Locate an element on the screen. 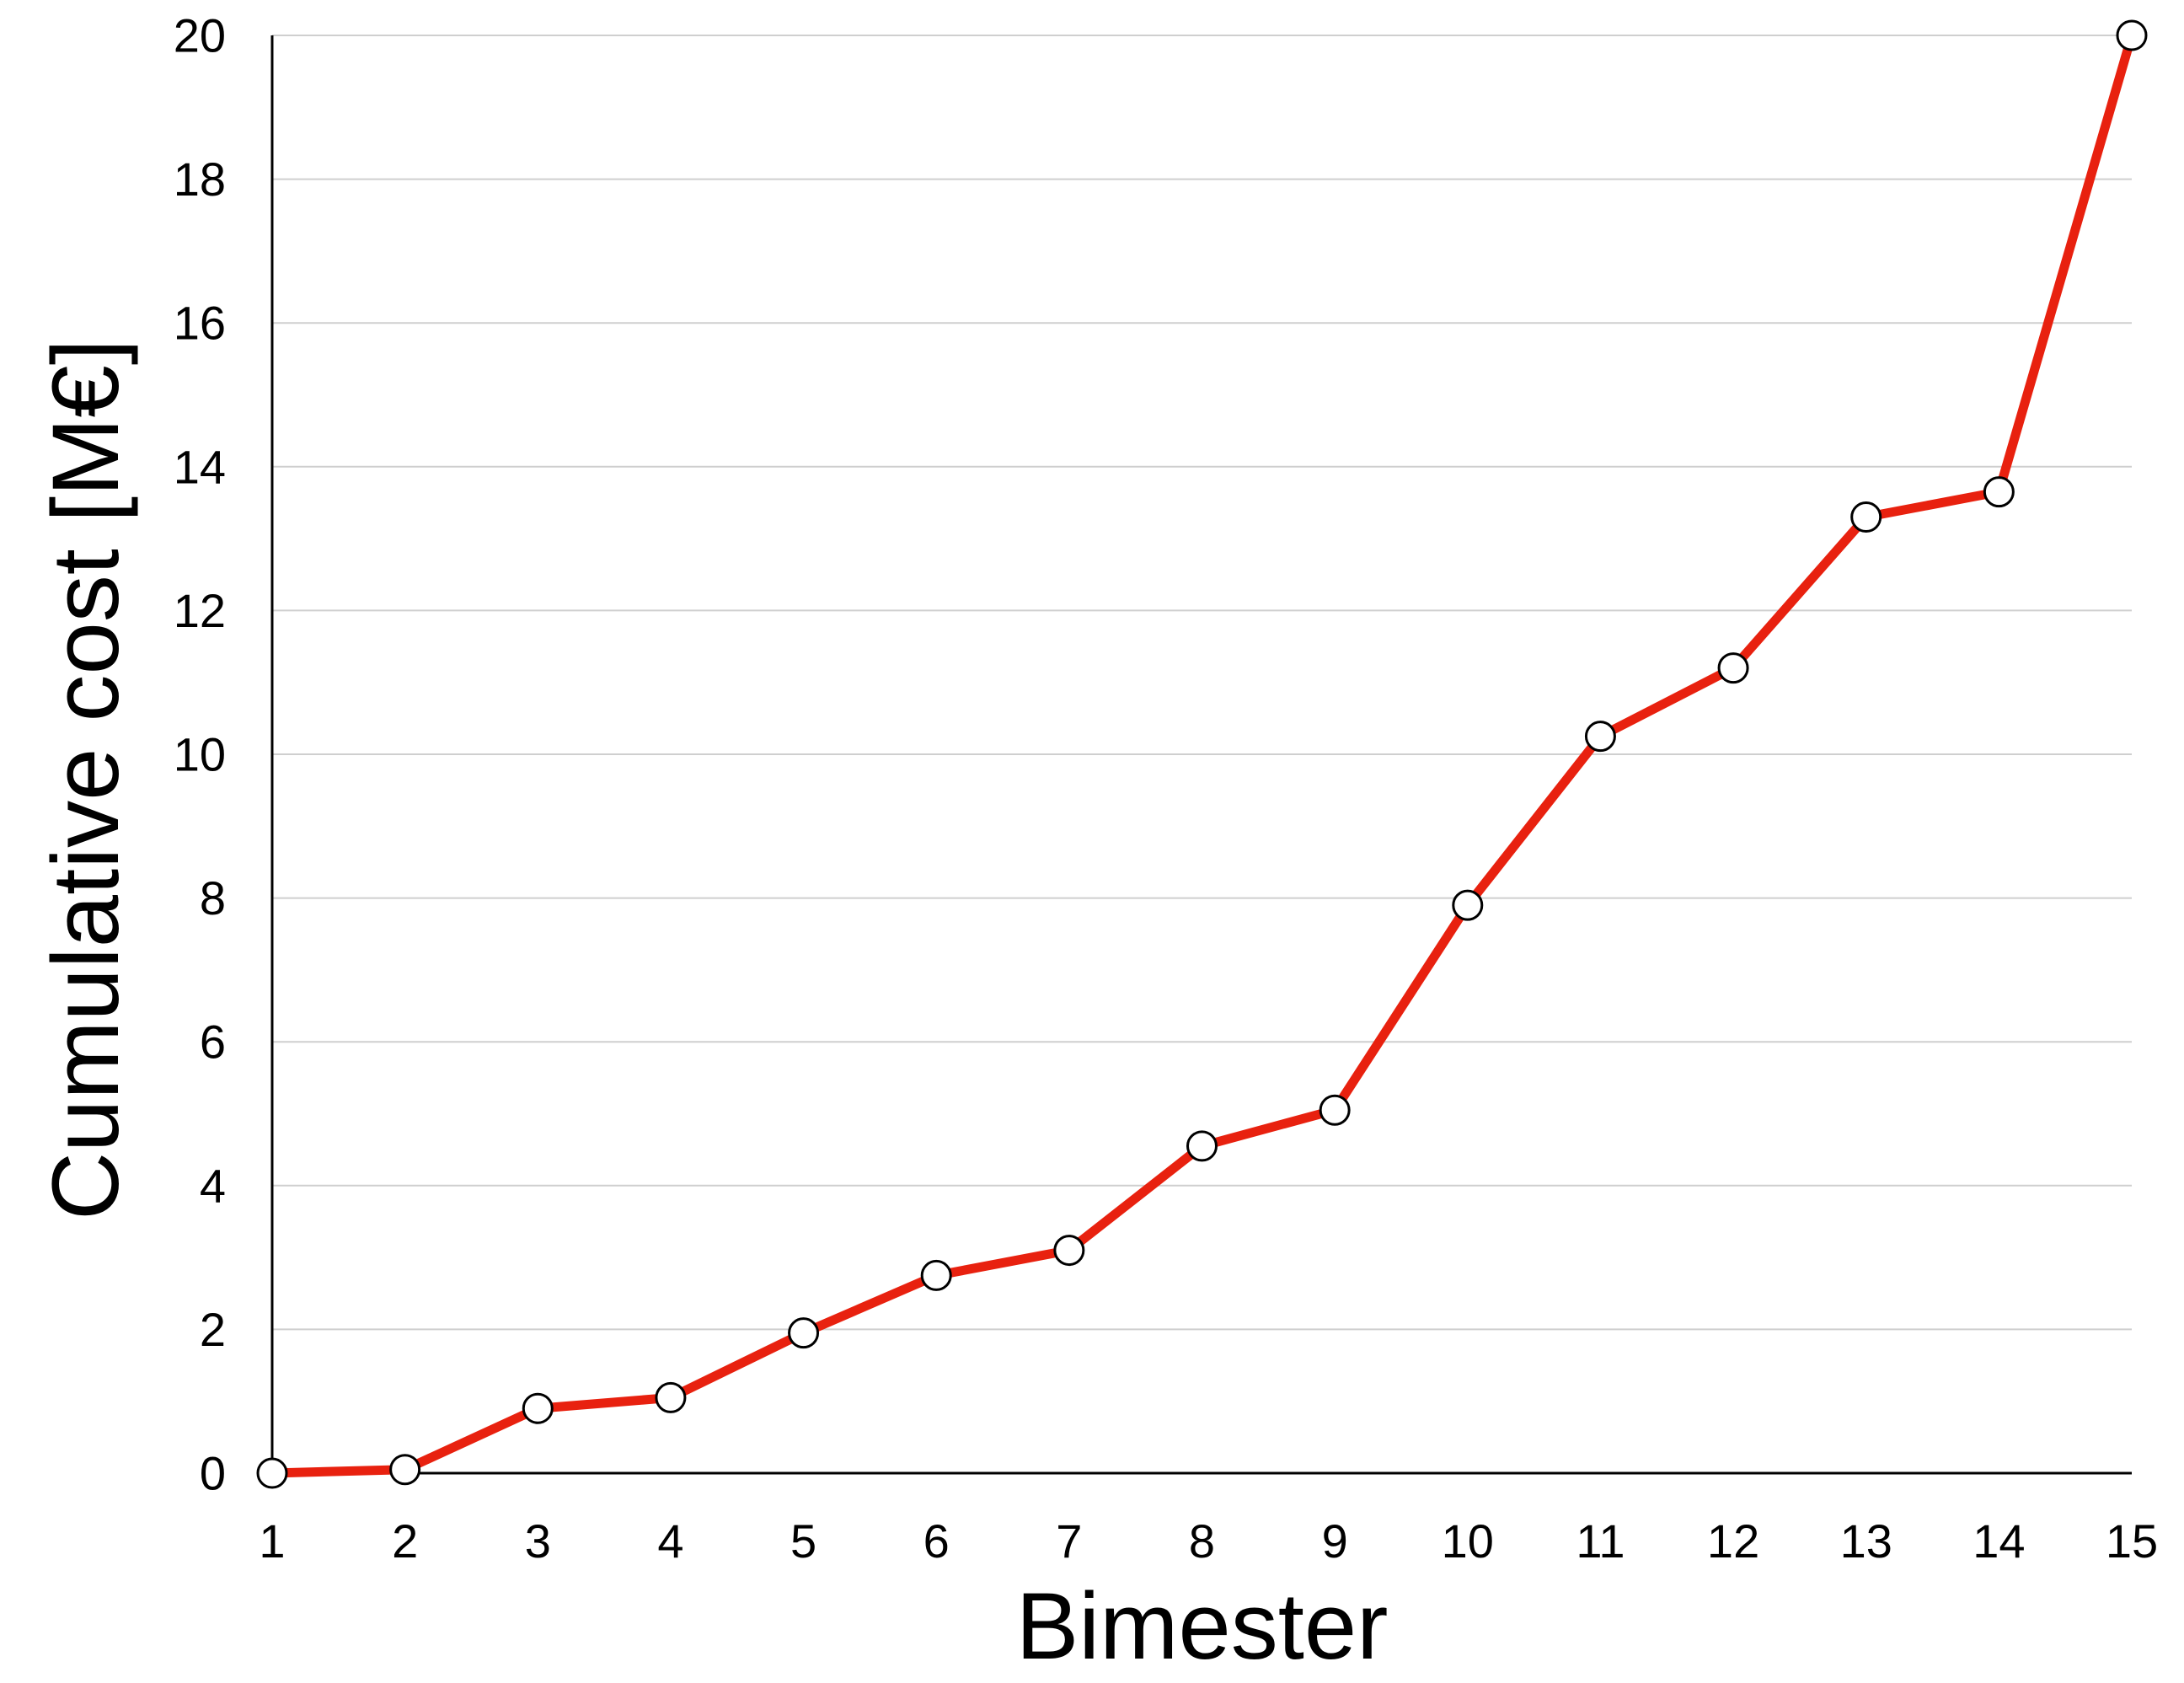  y-tick-label: 6 is located at coordinates (213, 1042).